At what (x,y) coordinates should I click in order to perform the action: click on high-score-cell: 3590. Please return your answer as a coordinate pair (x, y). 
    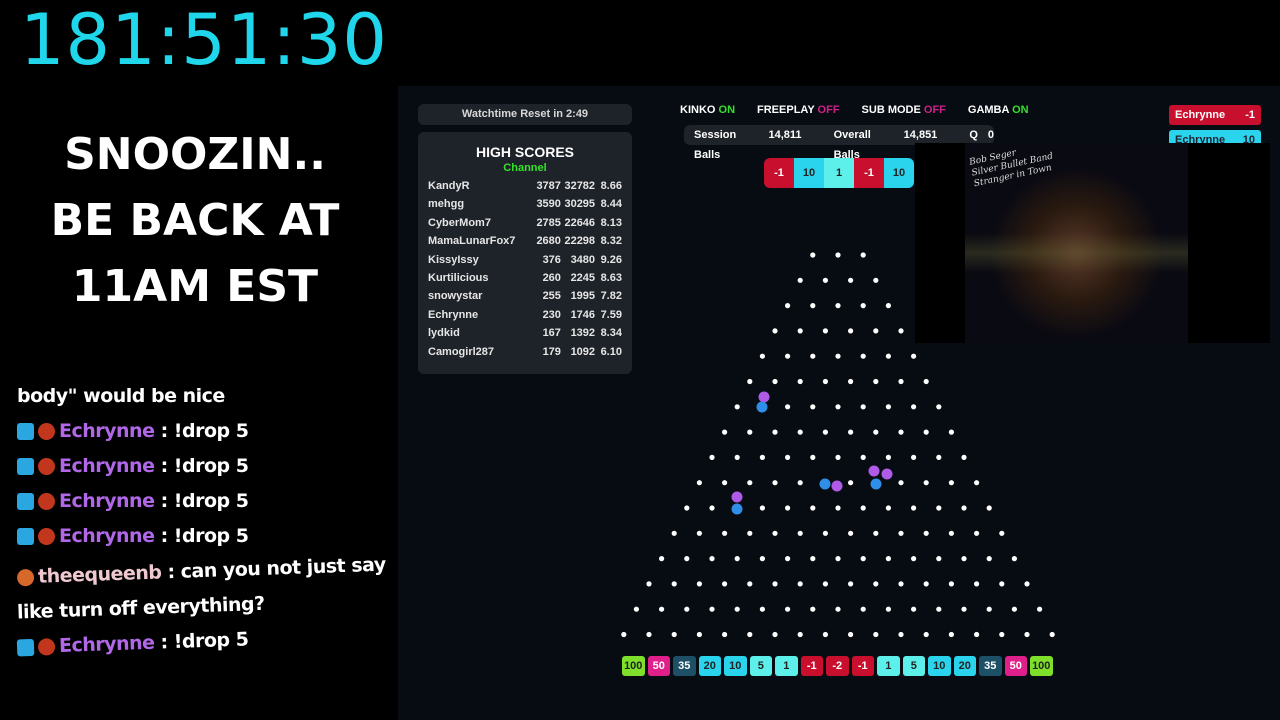
    Looking at the image, I should click on (548, 204).